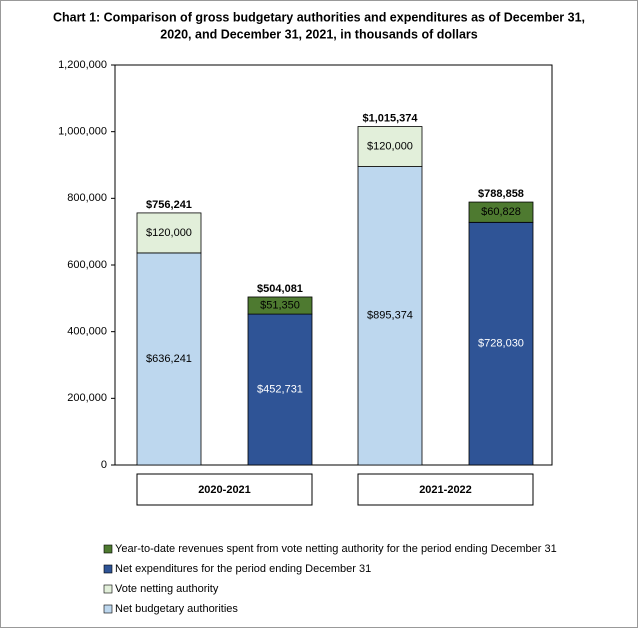  Describe the element at coordinates (87, 398) in the screenshot. I see `y-tick-label: 200,000` at that location.